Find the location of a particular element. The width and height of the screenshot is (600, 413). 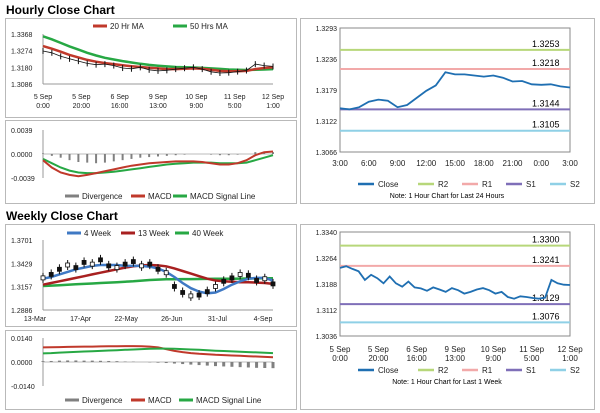

hourly-section-title: Hourly Close Chart is located at coordinates (60, 10).